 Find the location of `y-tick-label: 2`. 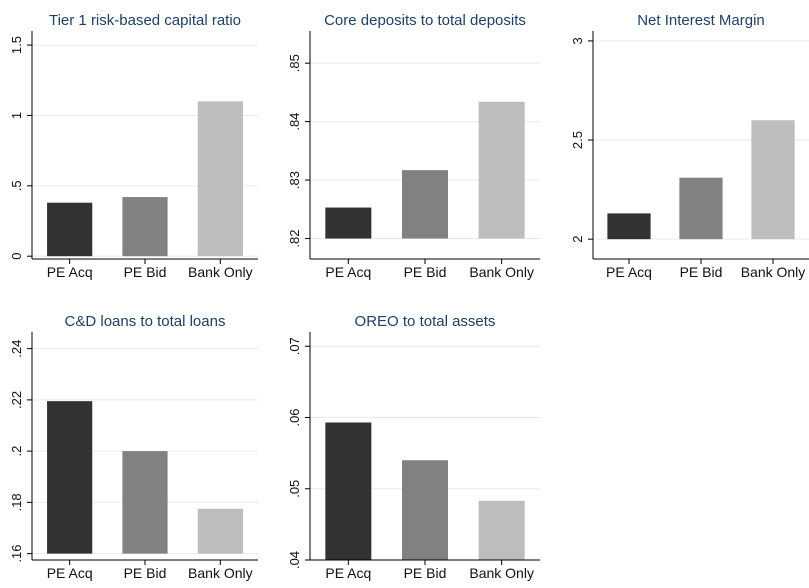

y-tick-label: 2 is located at coordinates (577, 239).